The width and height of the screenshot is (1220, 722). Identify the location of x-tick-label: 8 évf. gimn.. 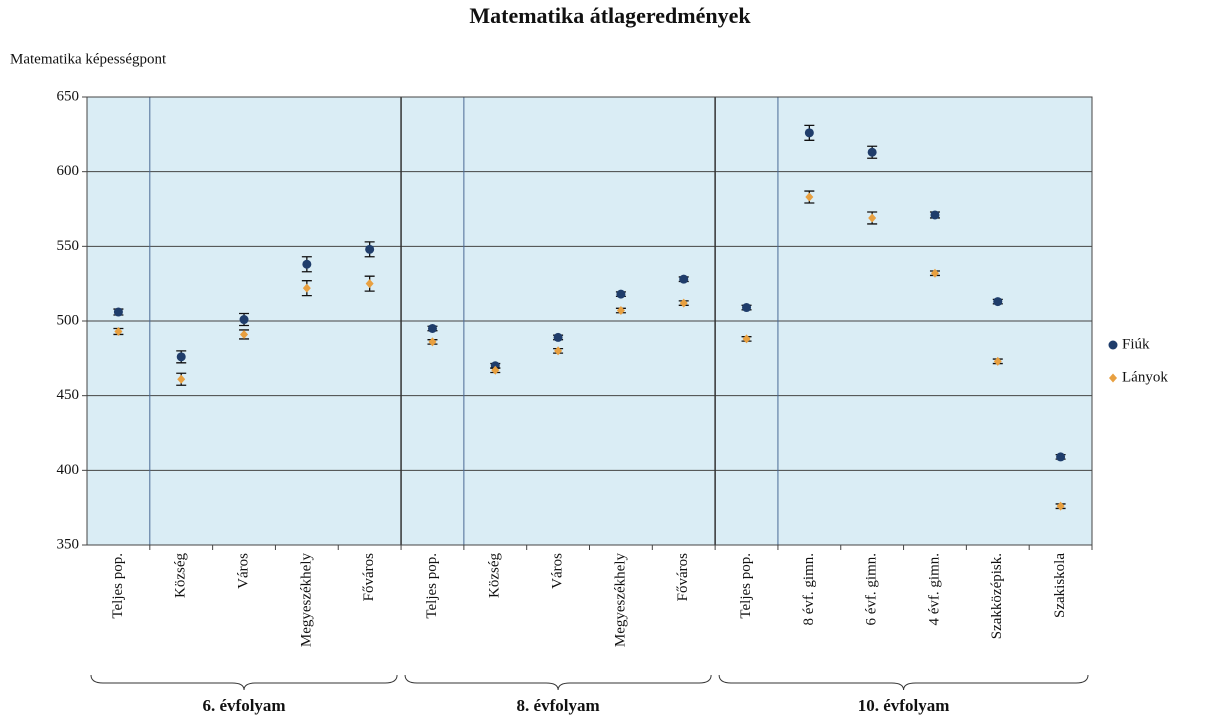
(809, 589).